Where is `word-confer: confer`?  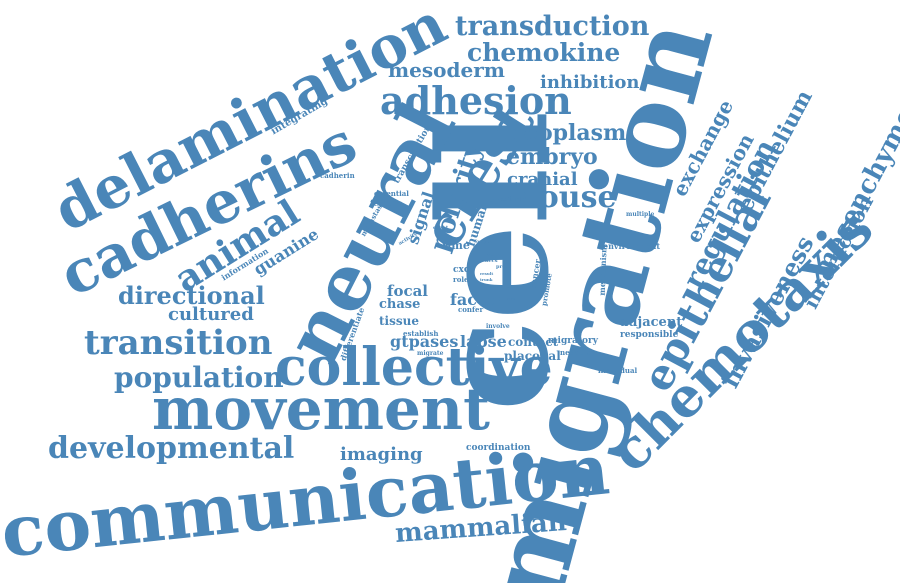
word-confer: confer is located at coordinates (470, 309).